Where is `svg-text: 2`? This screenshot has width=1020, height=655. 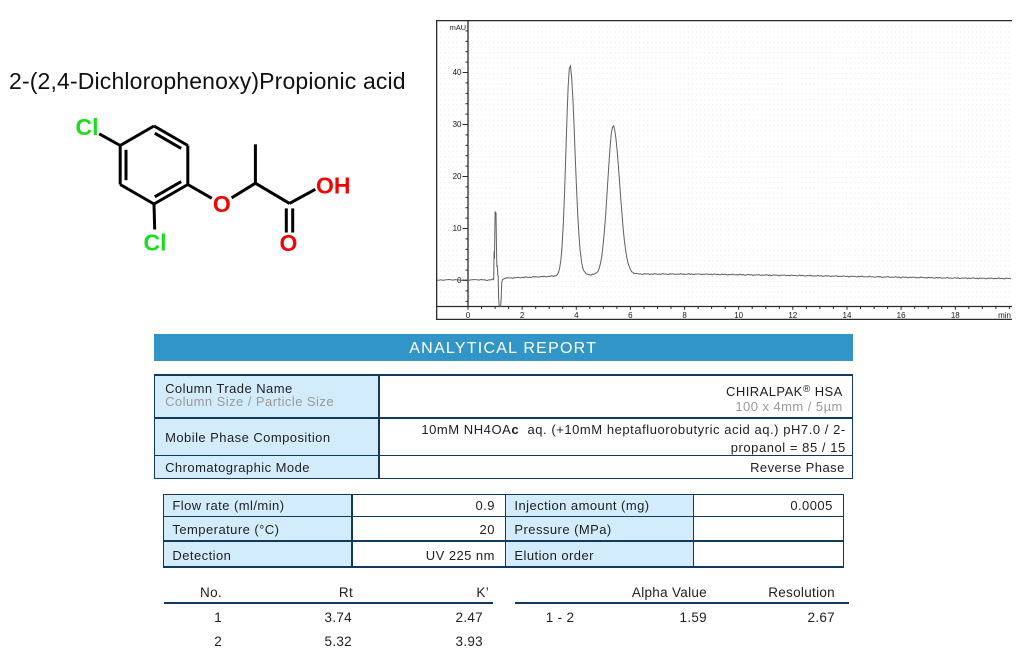 svg-text: 2 is located at coordinates (522, 315).